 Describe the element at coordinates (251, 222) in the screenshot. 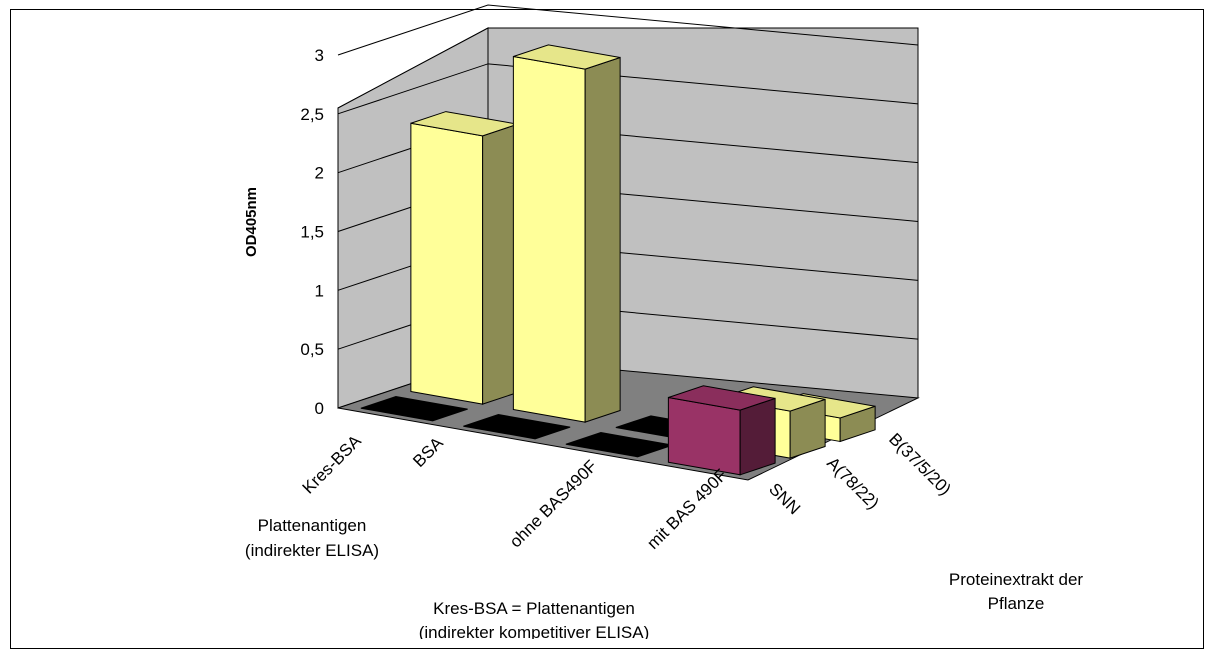

I see `y-axis-title: OD405nm` at that location.